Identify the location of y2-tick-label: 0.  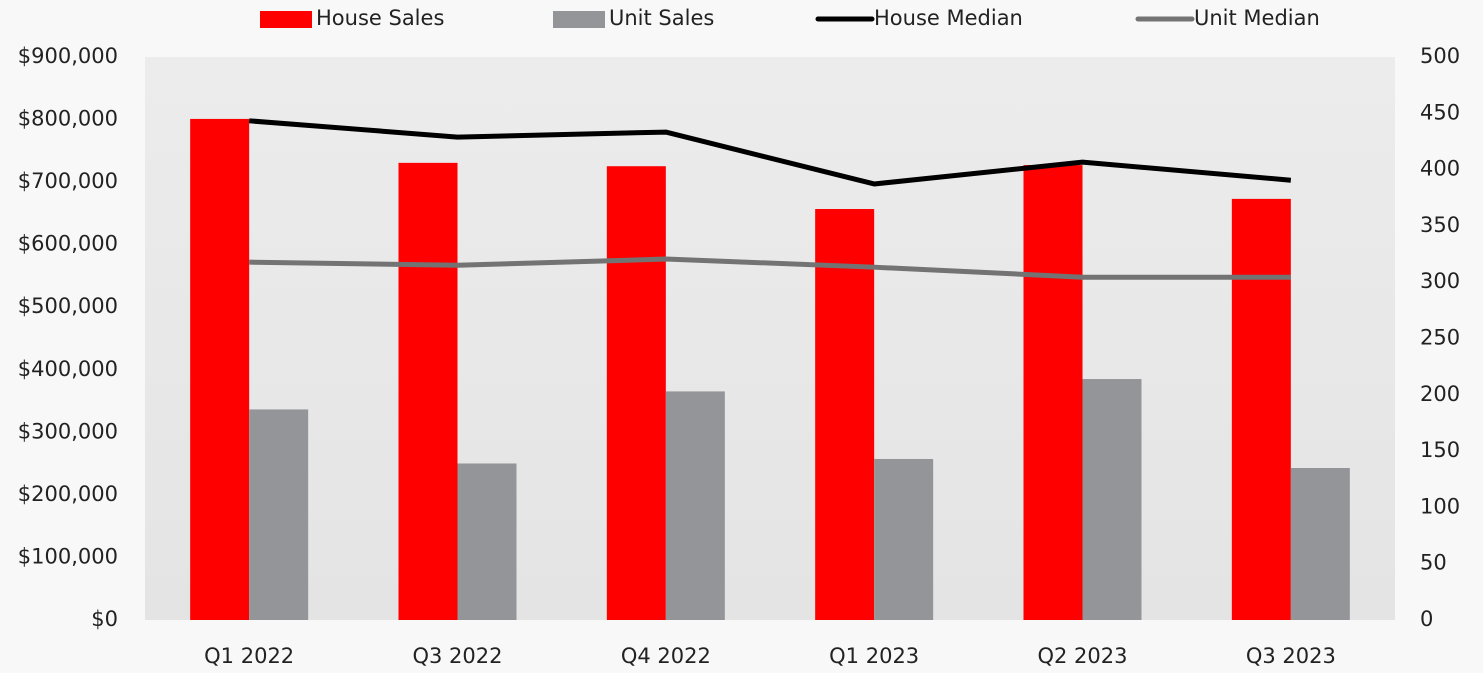
(1426, 619).